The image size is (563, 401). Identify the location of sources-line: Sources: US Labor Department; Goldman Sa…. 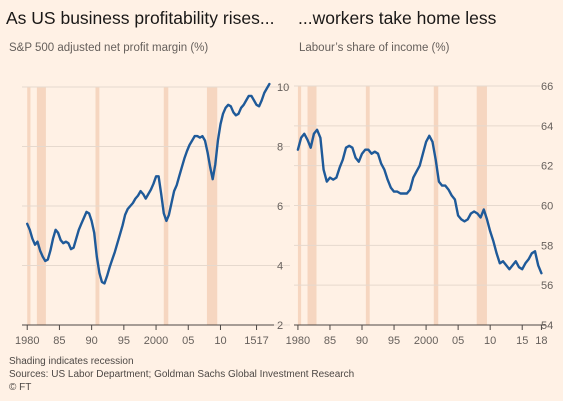
(182, 374).